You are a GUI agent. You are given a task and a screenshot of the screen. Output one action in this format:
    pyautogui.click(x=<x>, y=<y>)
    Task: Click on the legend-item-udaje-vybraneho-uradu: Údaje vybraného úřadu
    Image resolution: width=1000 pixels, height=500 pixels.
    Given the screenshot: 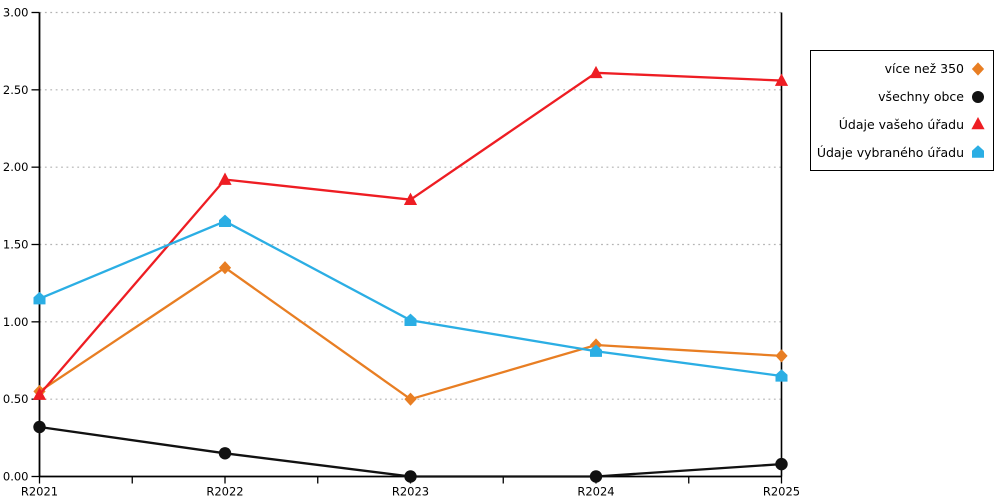 What is the action you would take?
    pyautogui.click(x=900, y=152)
    